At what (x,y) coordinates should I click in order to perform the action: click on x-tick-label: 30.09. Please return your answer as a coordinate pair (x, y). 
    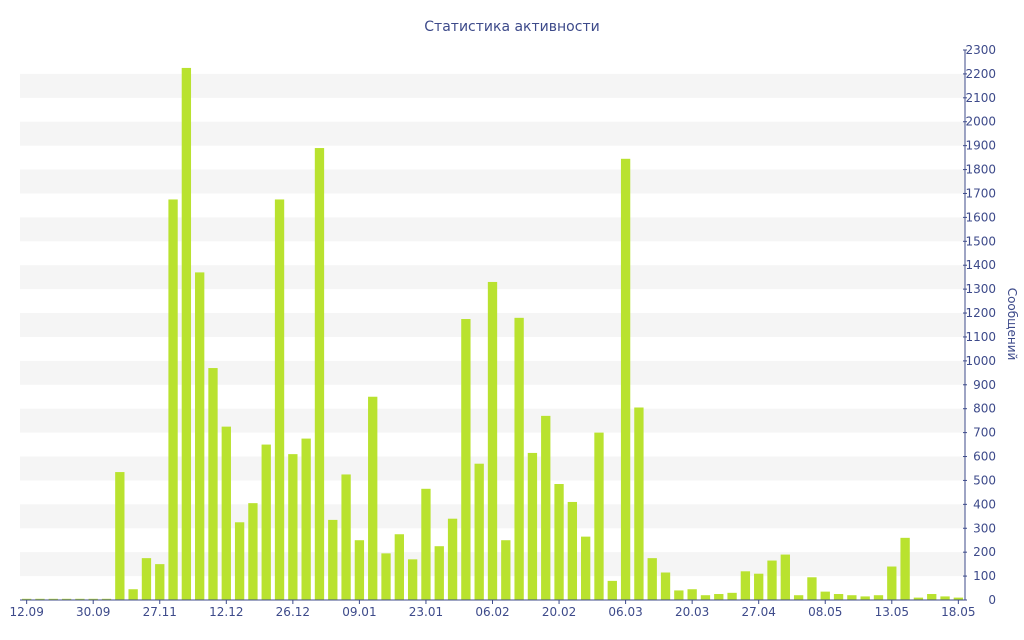
    Looking at the image, I should click on (93, 612).